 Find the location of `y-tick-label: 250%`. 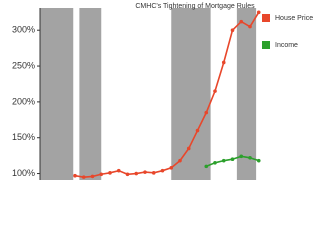

y-tick-label: 250% is located at coordinates (23, 65).